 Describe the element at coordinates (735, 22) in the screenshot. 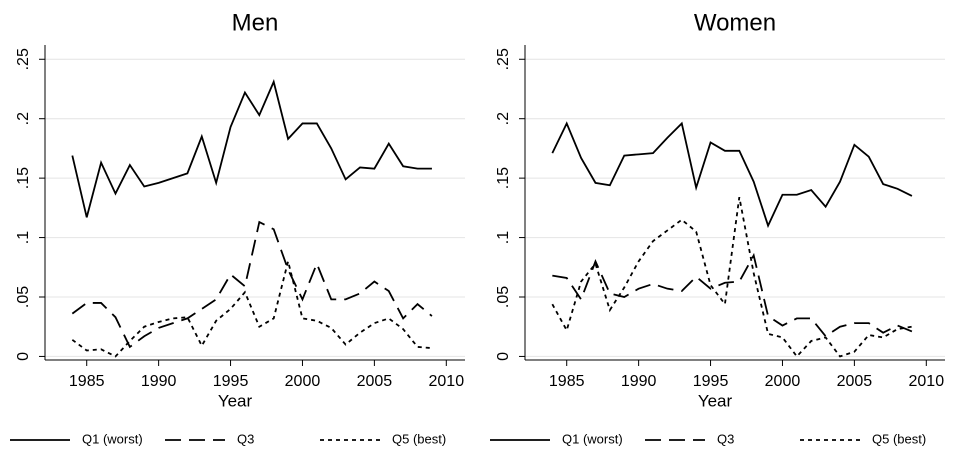

I see `chart-title: Women` at that location.